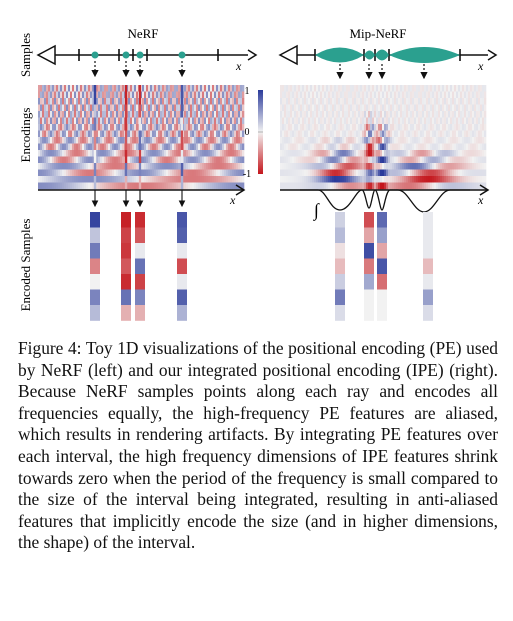 The height and width of the screenshot is (621, 513). What do you see at coordinates (25, 135) in the screenshot?
I see `encodings-row-label: Encodings` at bounding box center [25, 135].